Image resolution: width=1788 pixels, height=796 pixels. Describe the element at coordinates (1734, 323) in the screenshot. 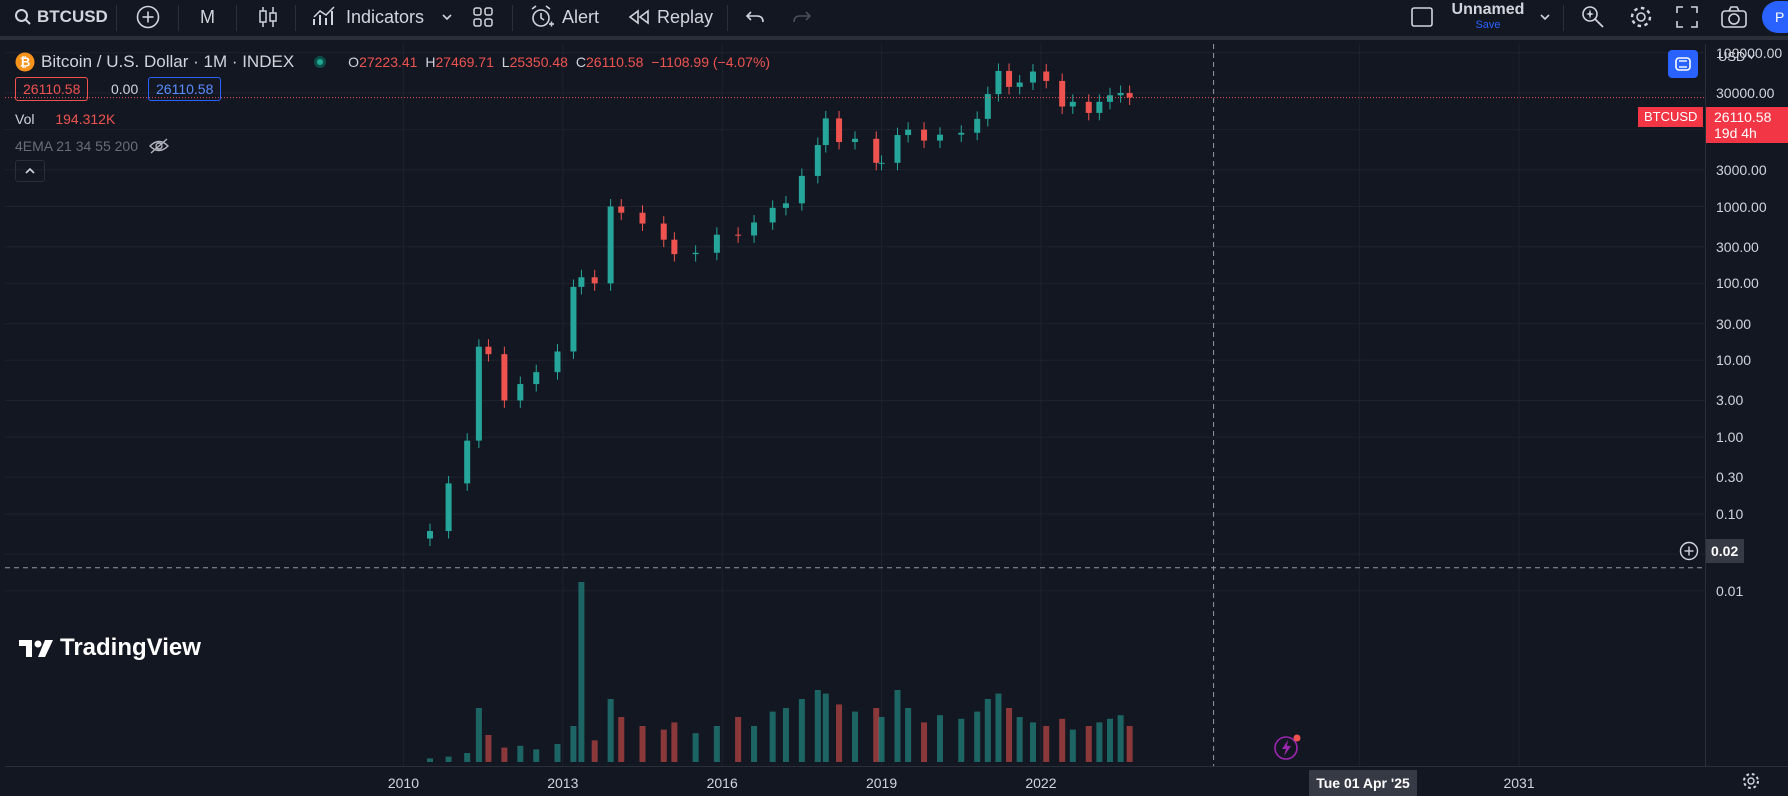

I see `price-tick-label: 30.00` at that location.